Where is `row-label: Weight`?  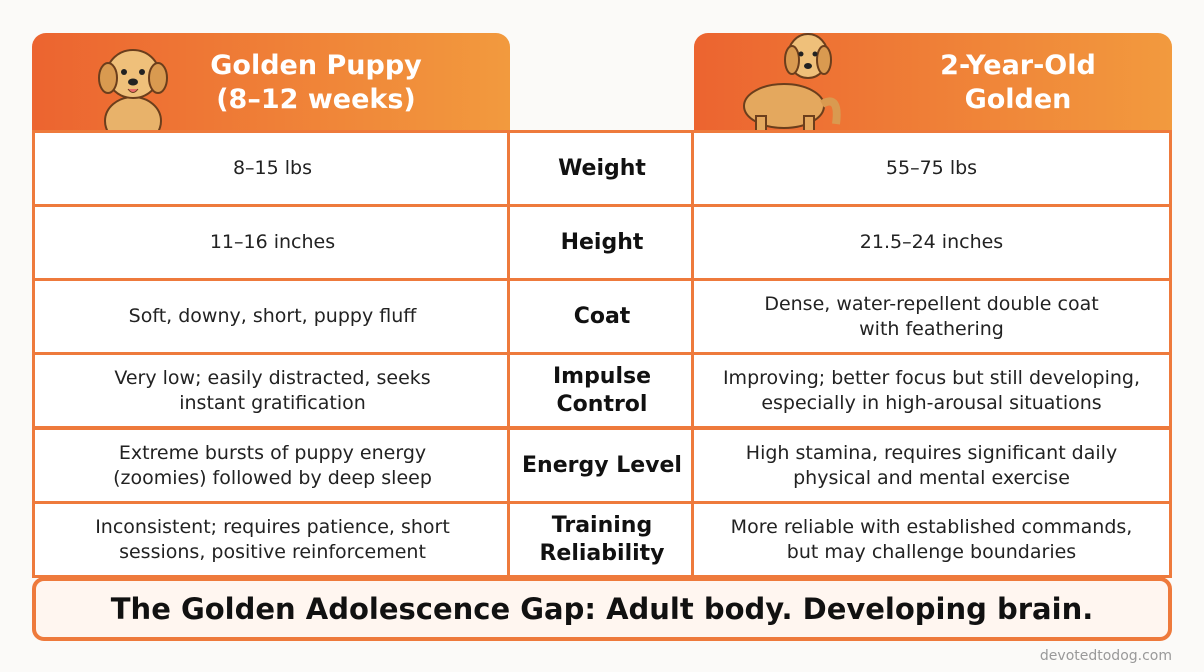 row-label: Weight is located at coordinates (602, 168).